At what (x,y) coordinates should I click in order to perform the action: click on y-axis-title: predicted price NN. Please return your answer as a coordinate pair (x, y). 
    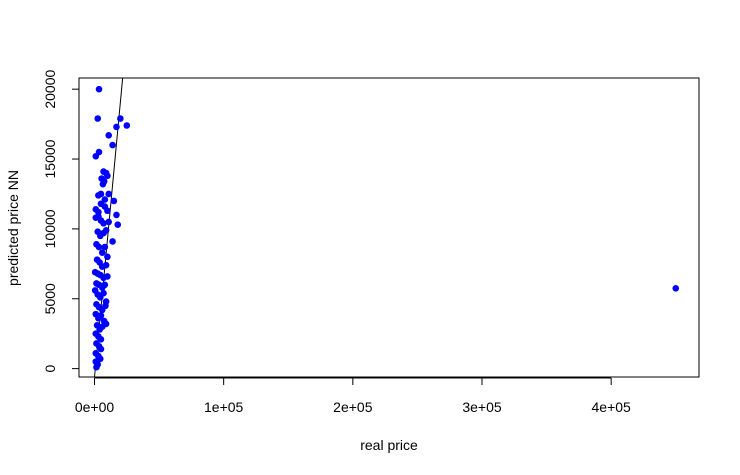
    Looking at the image, I should click on (13, 228).